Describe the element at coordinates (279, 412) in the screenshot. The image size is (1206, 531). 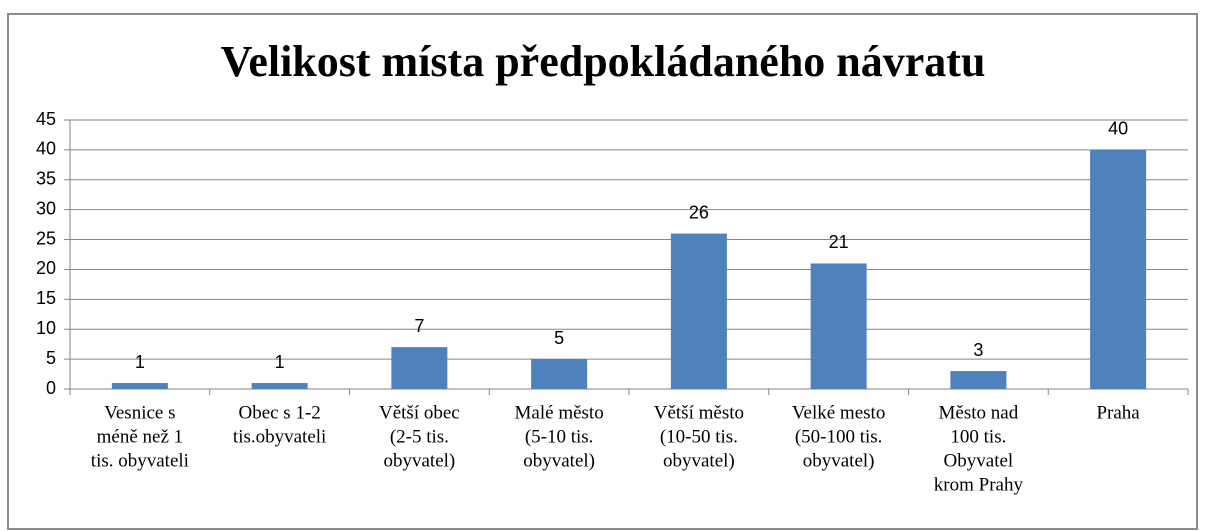
I see `x-tick-label: Obec s 1-2` at that location.